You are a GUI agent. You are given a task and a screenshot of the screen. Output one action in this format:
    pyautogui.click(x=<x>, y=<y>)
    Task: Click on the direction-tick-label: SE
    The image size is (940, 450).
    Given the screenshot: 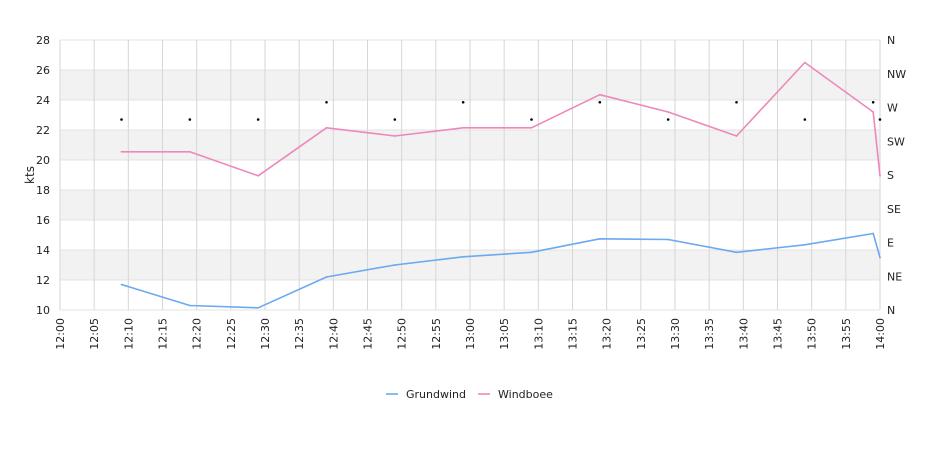 What is the action you would take?
    pyautogui.click(x=894, y=209)
    